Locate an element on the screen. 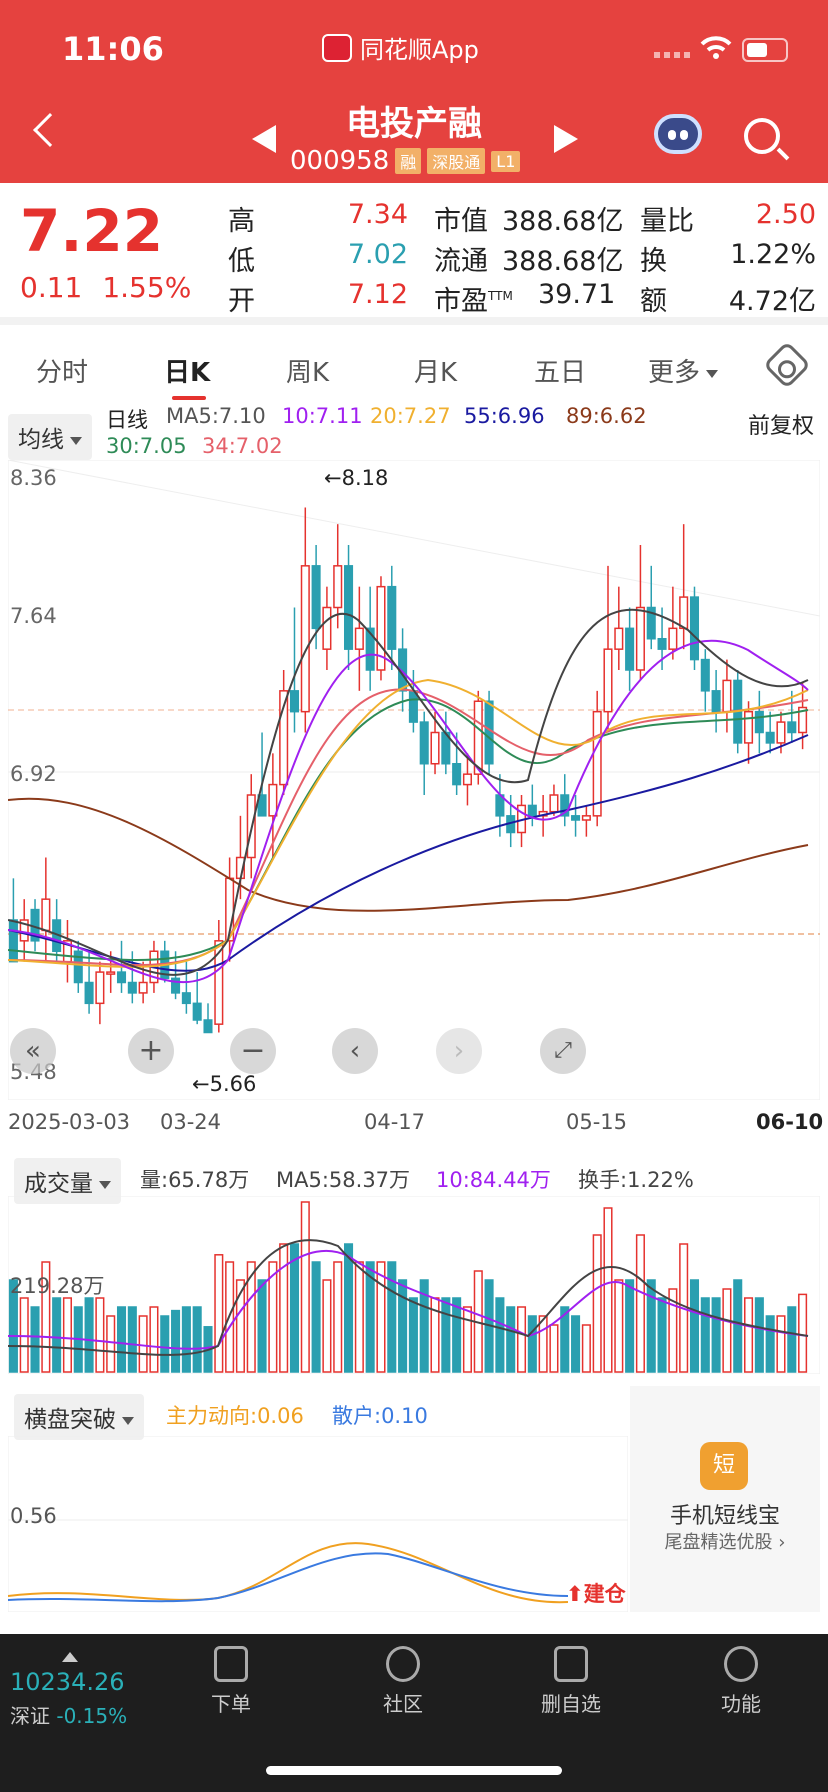  max-price-note: ←8.18 is located at coordinates (356, 478).